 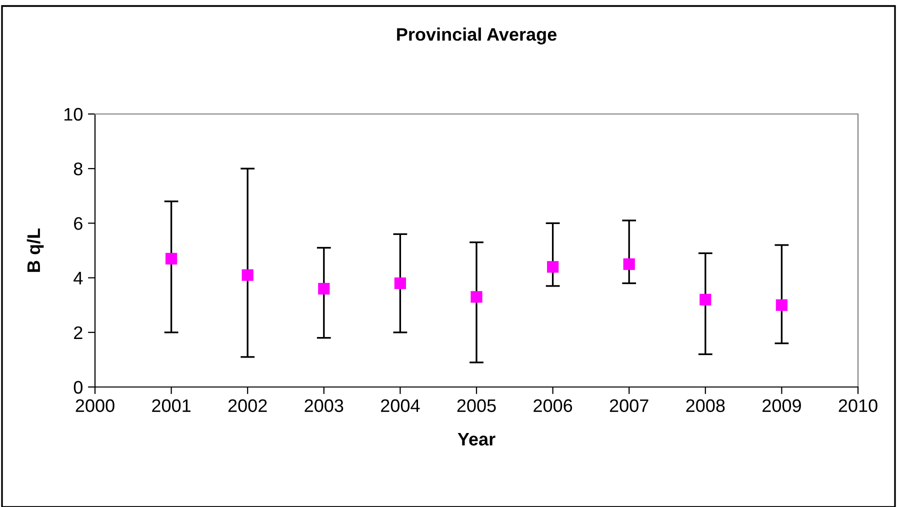 I want to click on y-tick-label: 4, so click(x=78, y=278).